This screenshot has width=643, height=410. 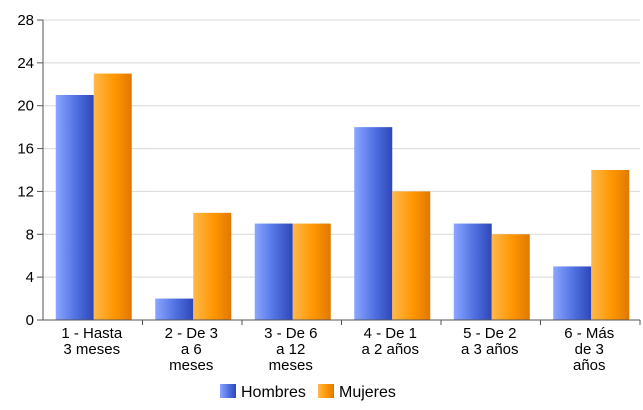 I want to click on legend-label-mujeres: Mujeres, so click(x=367, y=392).